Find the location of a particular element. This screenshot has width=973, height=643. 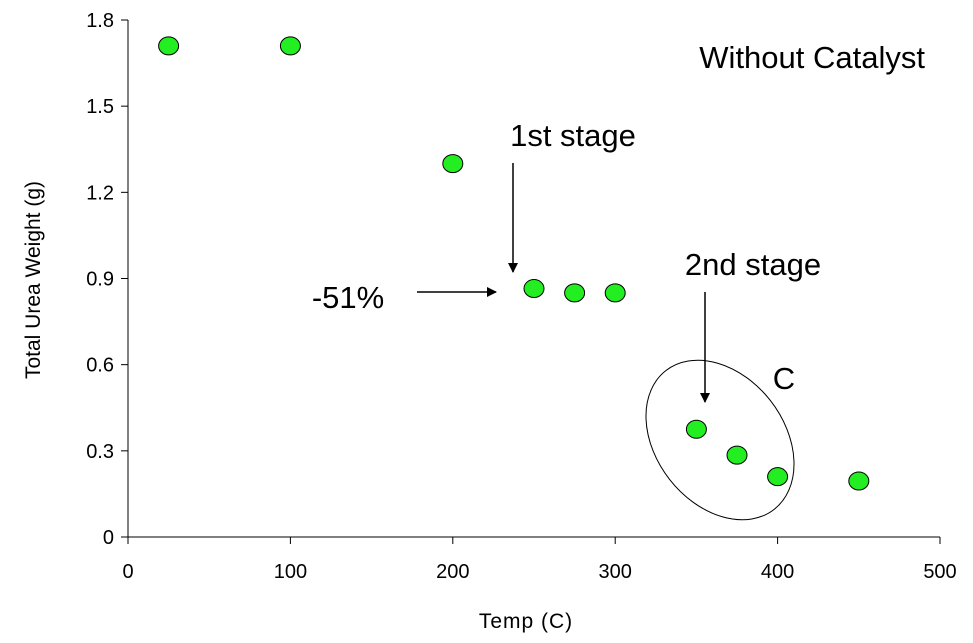

y-tick-label: 1.5 is located at coordinates (100, 107).